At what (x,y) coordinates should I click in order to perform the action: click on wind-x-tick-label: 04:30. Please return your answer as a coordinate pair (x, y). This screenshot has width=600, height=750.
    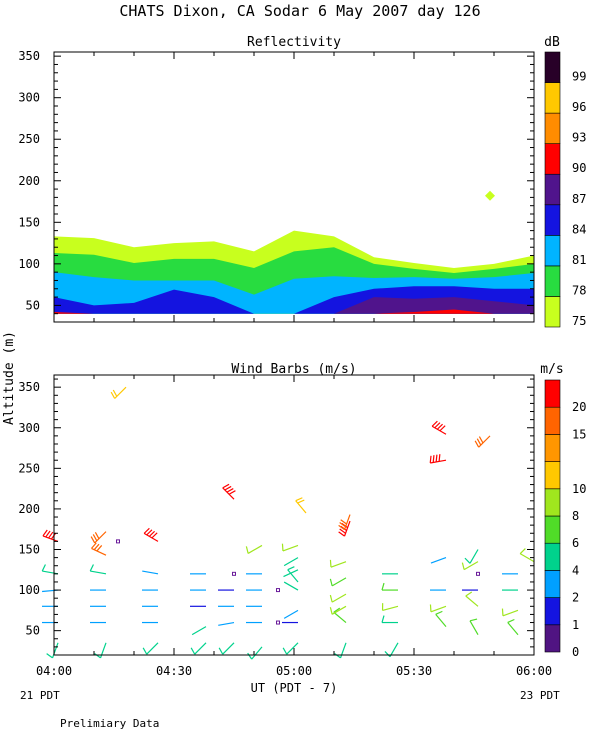
    Looking at the image, I should click on (174, 671).